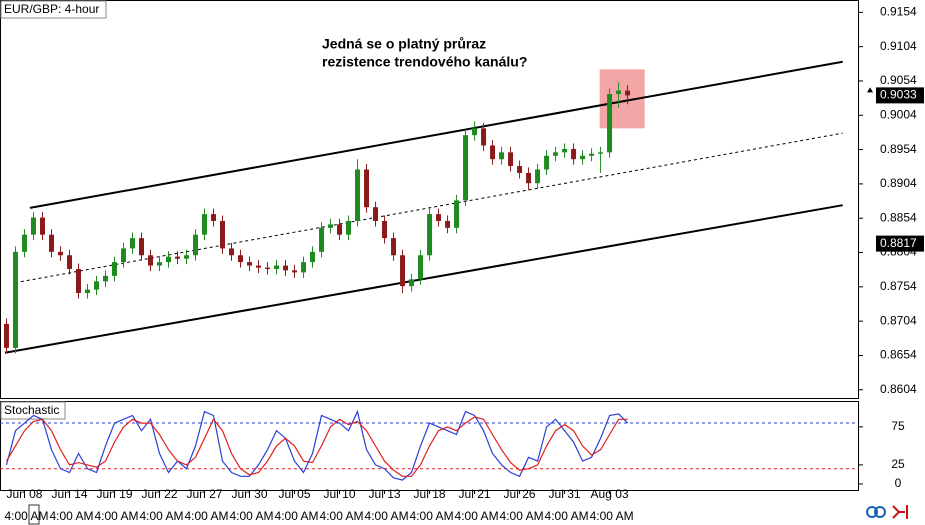  I want to click on y-tick-label: 0.8704, so click(898, 320).